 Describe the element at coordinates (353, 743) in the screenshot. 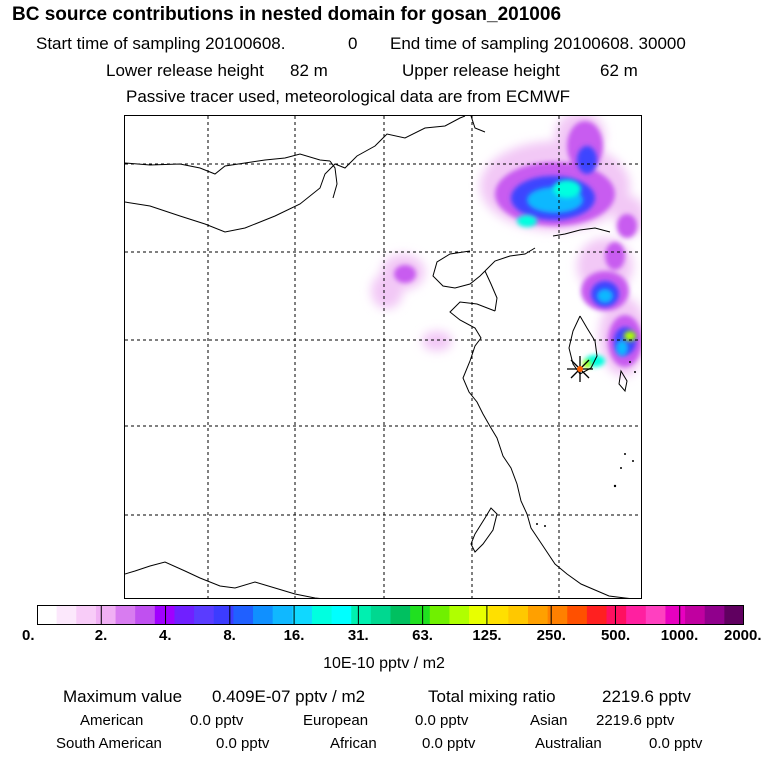

I see `region-african-label: African` at that location.